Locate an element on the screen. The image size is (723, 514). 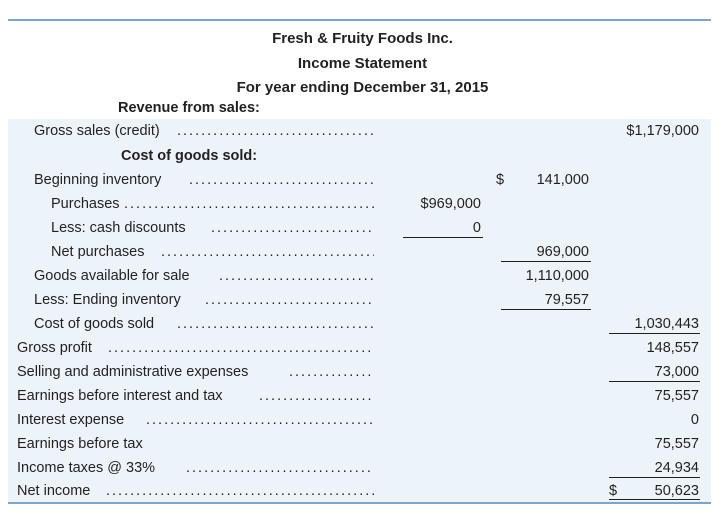
top-rule is located at coordinates (359, 20).